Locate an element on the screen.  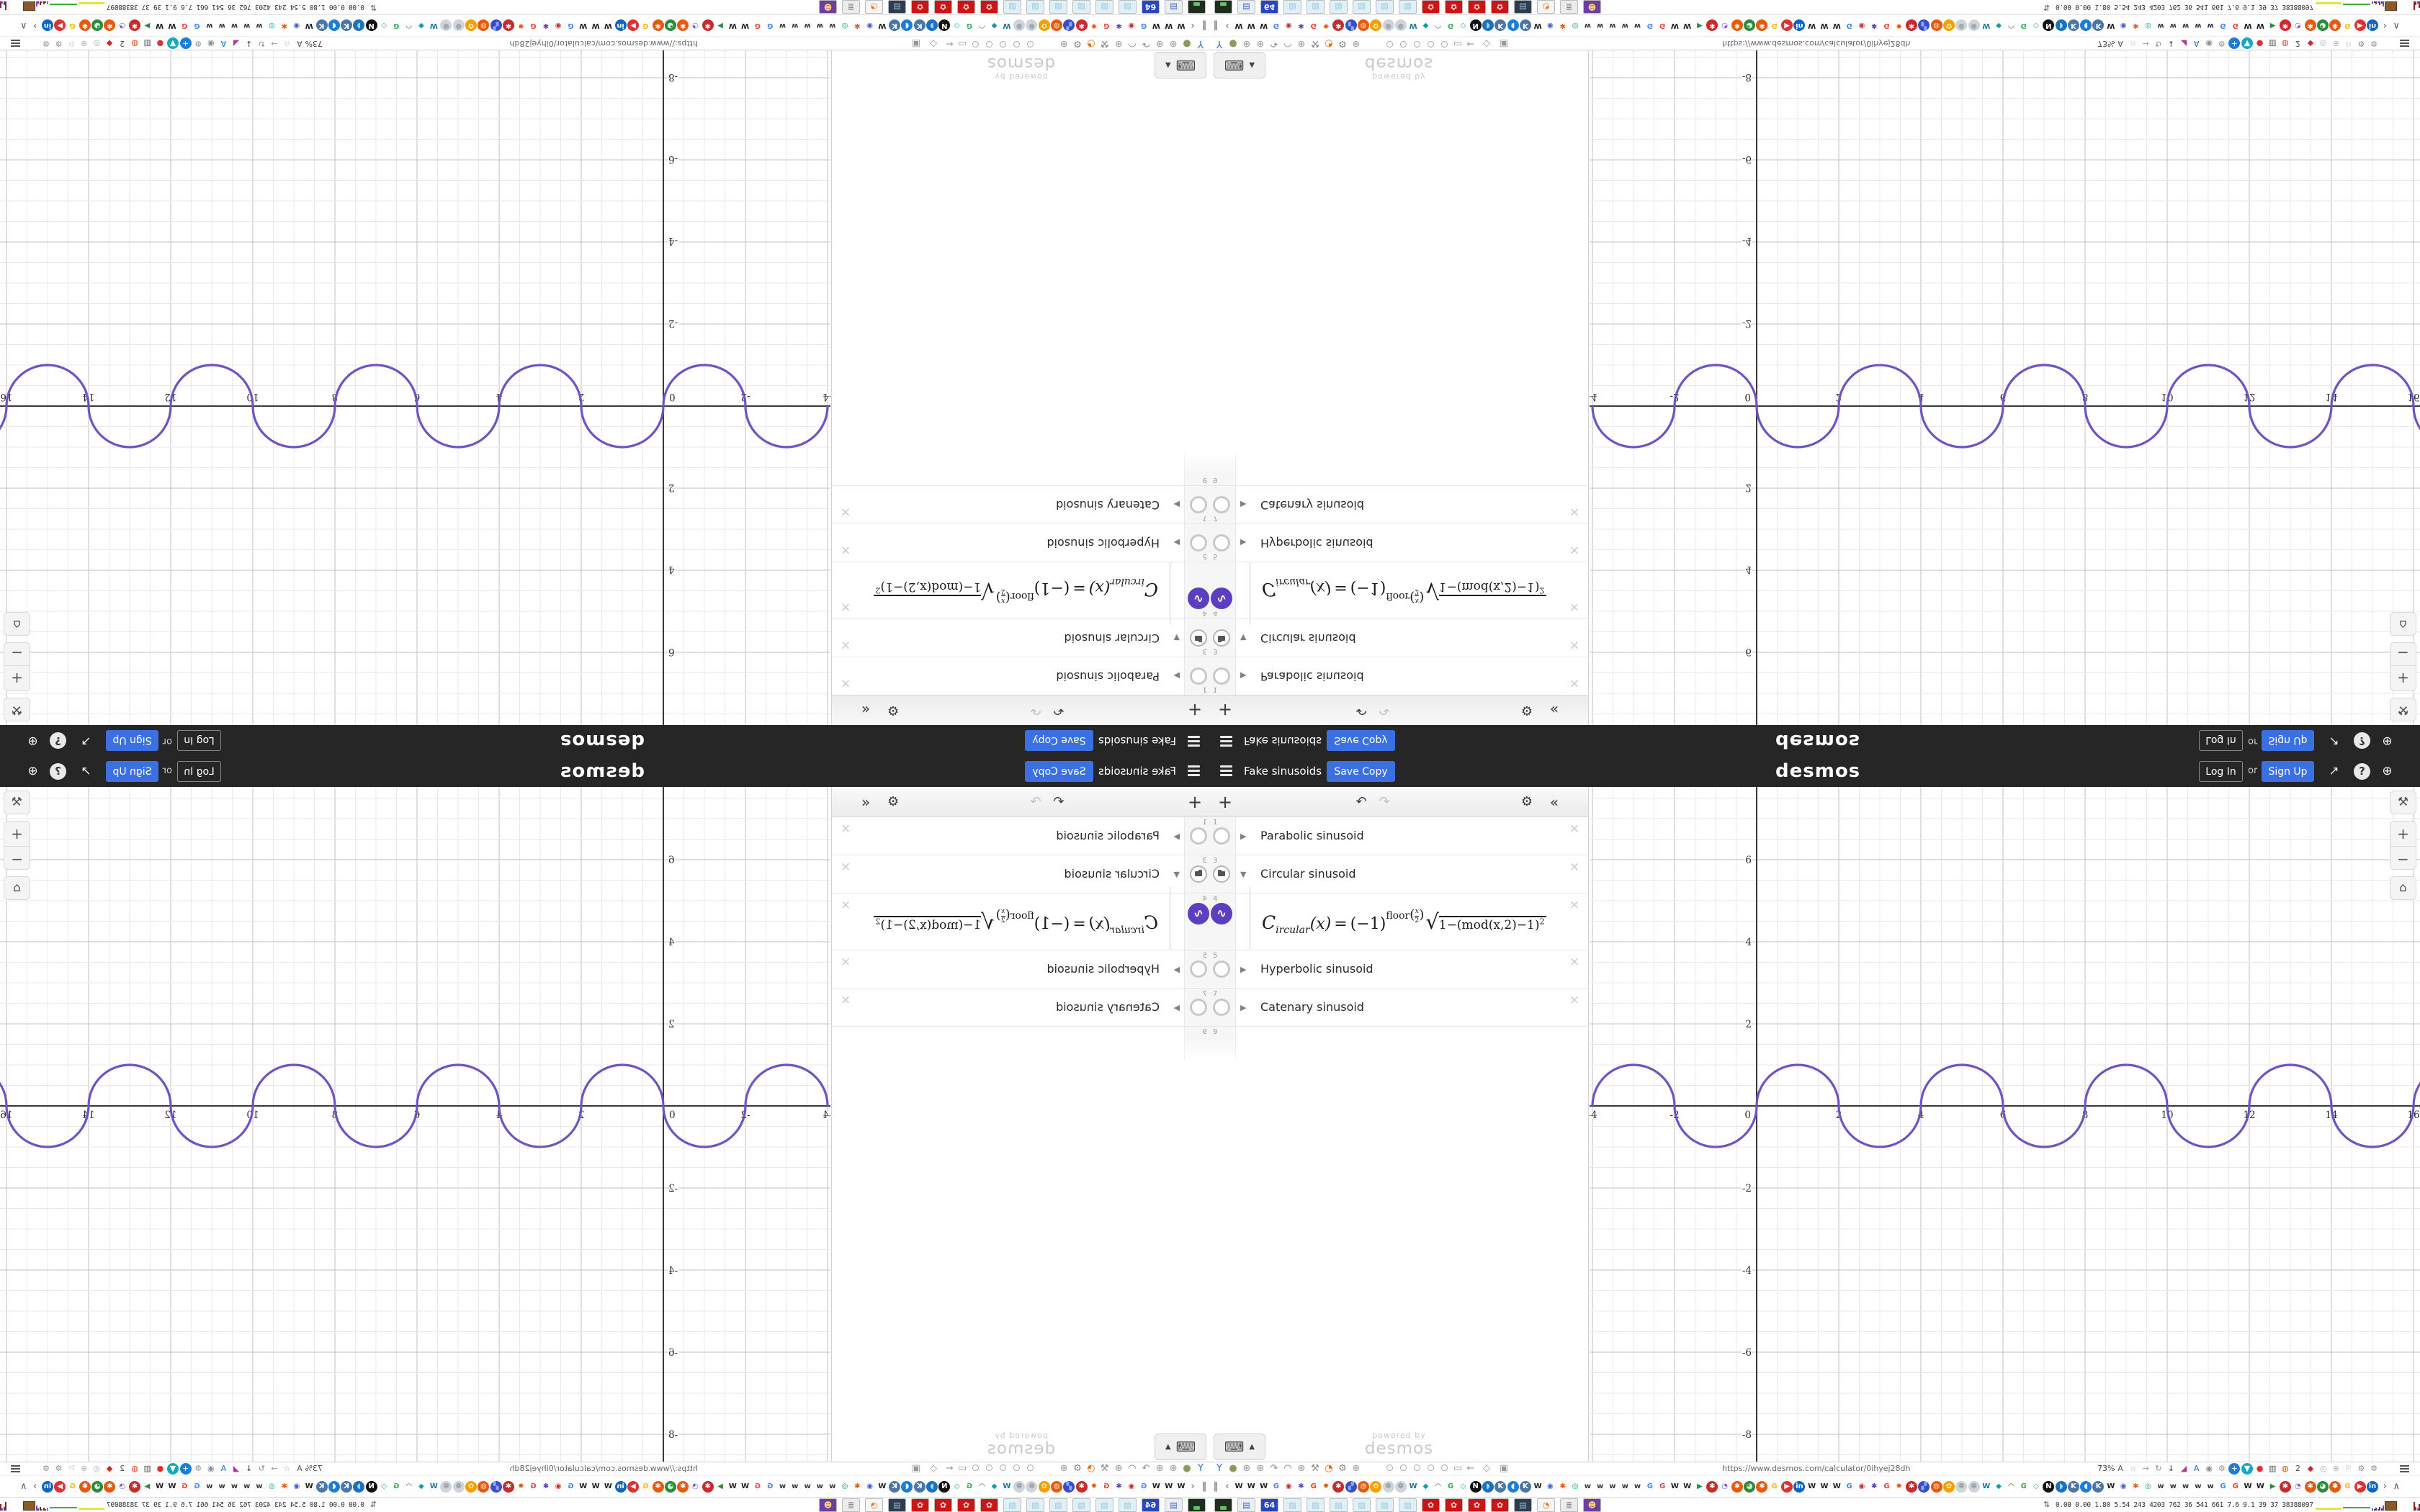
zoom-in-button: + is located at coordinates (17, 834).